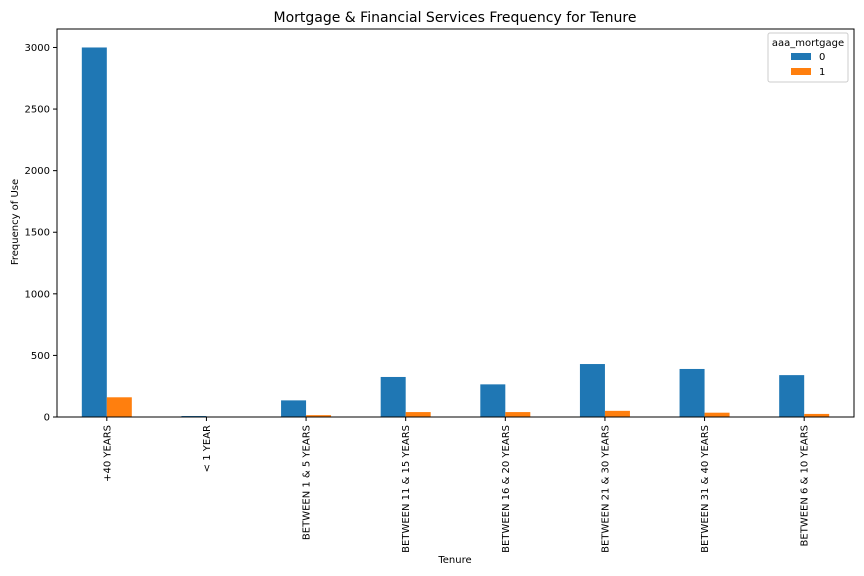 This screenshot has height=576, width=864. Describe the element at coordinates (808, 43) in the screenshot. I see `legend-title: aaa_mortgage` at that location.